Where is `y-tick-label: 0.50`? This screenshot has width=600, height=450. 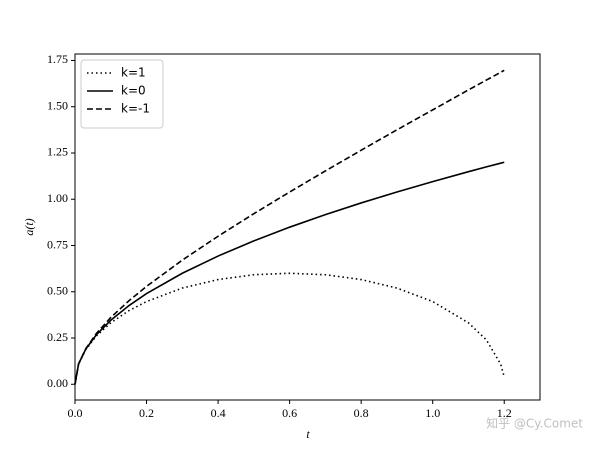 y-tick-label: 0.50 is located at coordinates (57, 291).